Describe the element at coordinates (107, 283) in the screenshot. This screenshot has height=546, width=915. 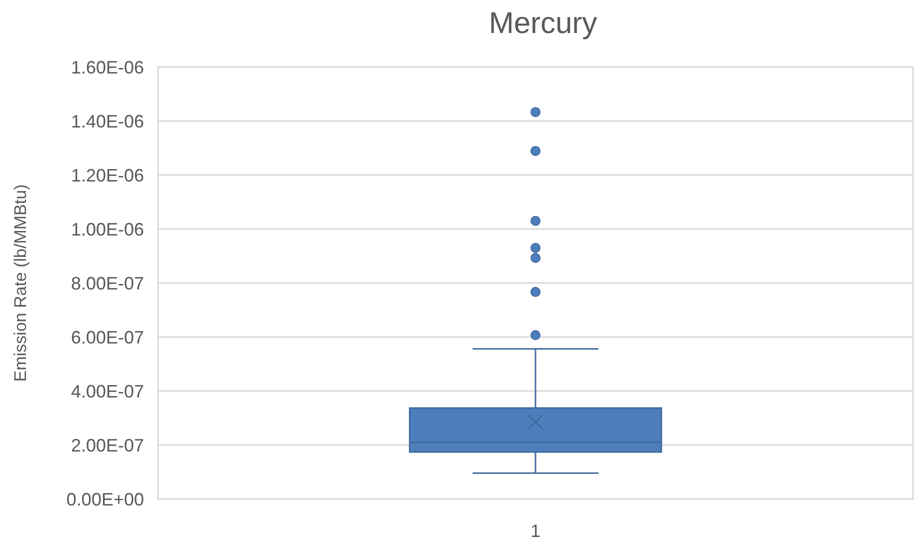
I see `y-tick-label: 8.00E-07` at that location.